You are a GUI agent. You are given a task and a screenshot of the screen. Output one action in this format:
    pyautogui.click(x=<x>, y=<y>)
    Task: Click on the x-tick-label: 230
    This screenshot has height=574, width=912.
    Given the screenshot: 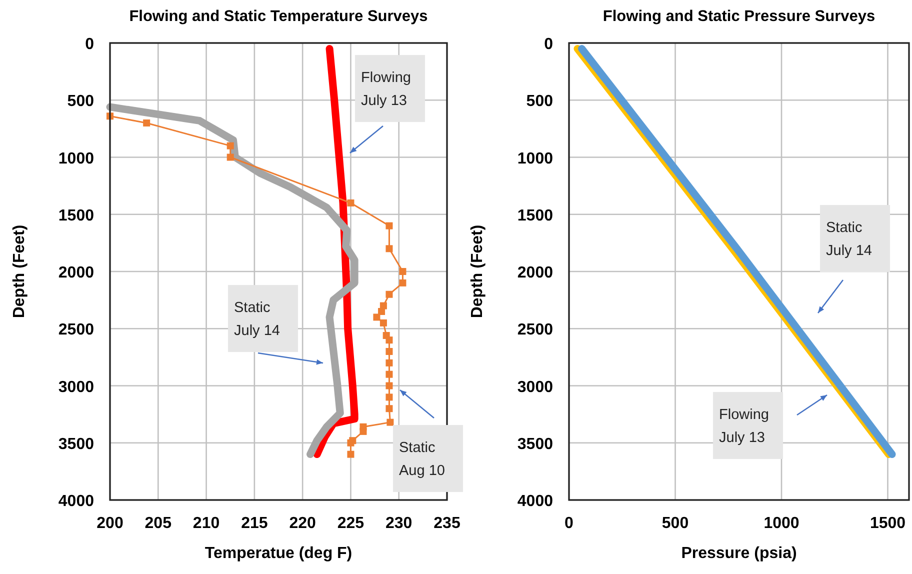 What is the action you would take?
    pyautogui.click(x=399, y=523)
    